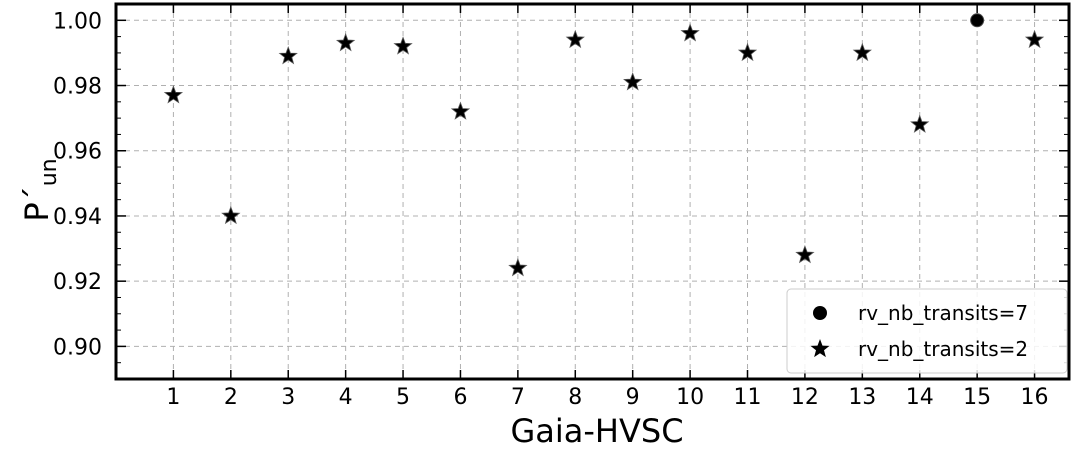 This screenshot has height=449, width=1072. What do you see at coordinates (518, 397) in the screenshot?
I see `x-tick-label: 7` at bounding box center [518, 397].